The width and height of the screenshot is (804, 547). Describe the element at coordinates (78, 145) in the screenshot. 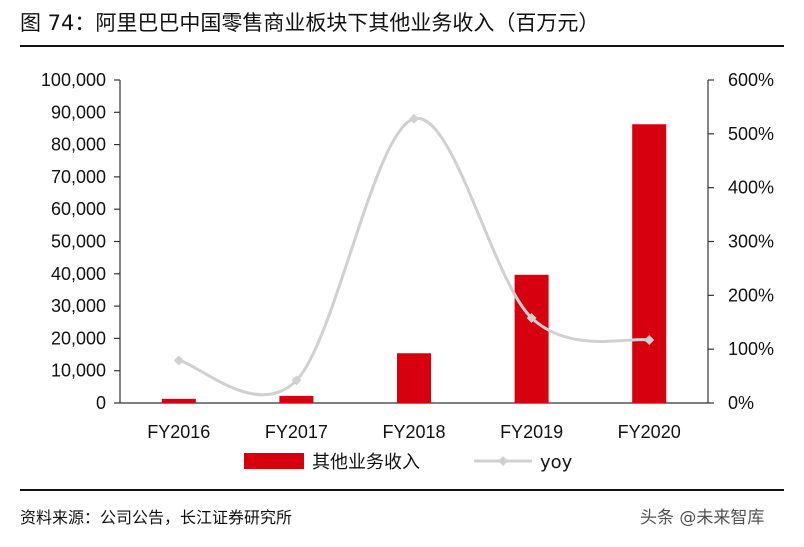

I see `left-tick-label: 80,000` at that location.